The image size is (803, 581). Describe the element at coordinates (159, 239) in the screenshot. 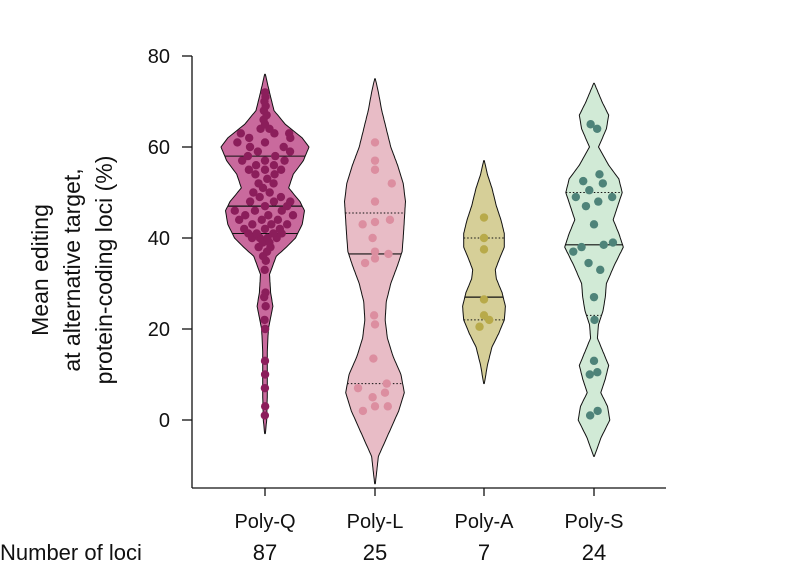

I see `y-tick-label: 40` at that location.